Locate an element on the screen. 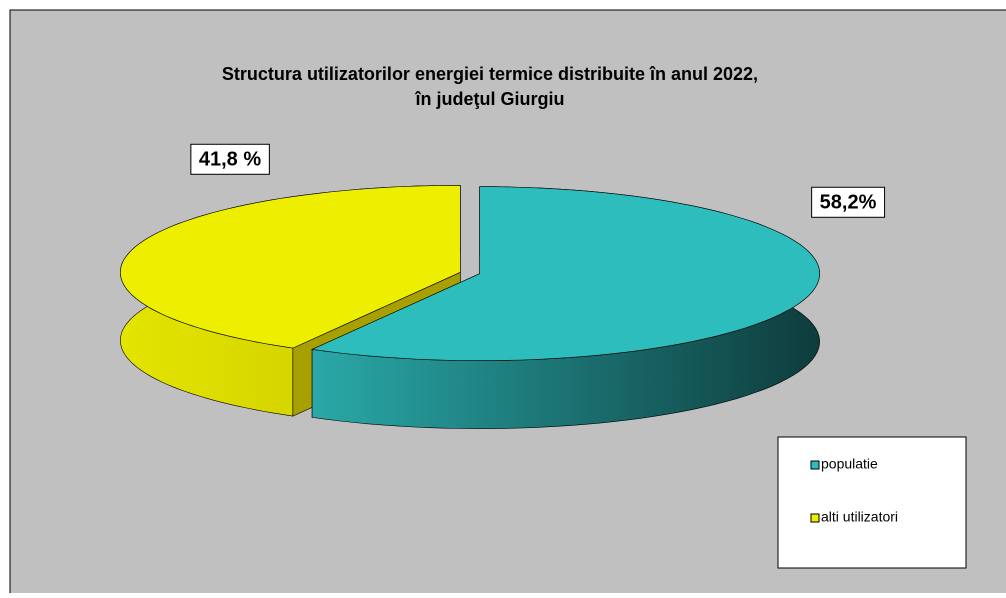 The height and width of the screenshot is (598, 1006). data-label: 58,2% is located at coordinates (848, 202).